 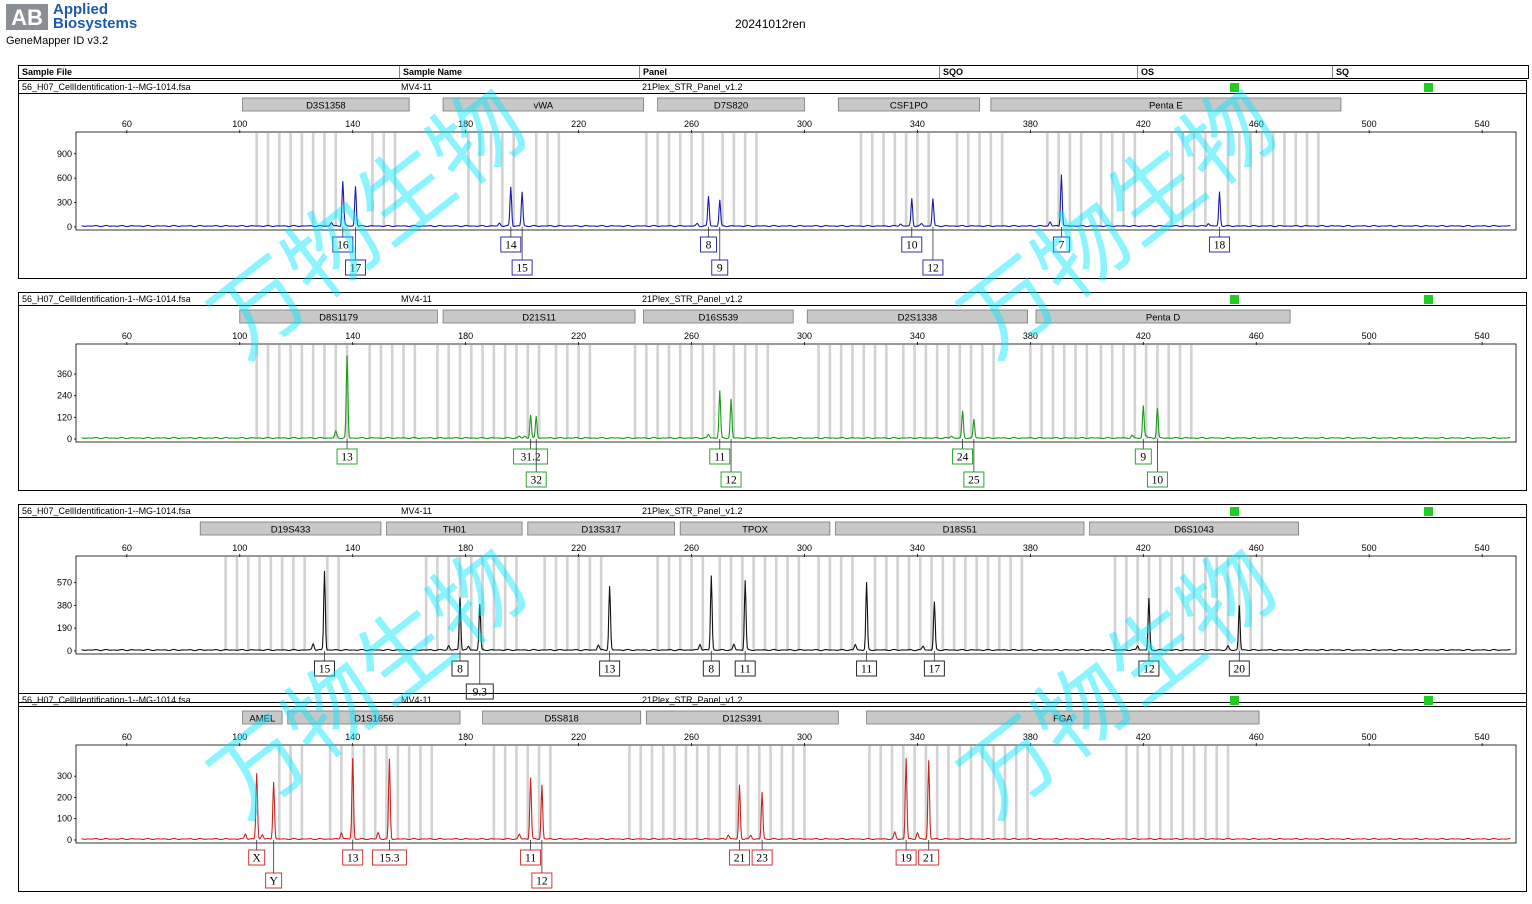 I want to click on peak: 14, so click(x=511, y=220).